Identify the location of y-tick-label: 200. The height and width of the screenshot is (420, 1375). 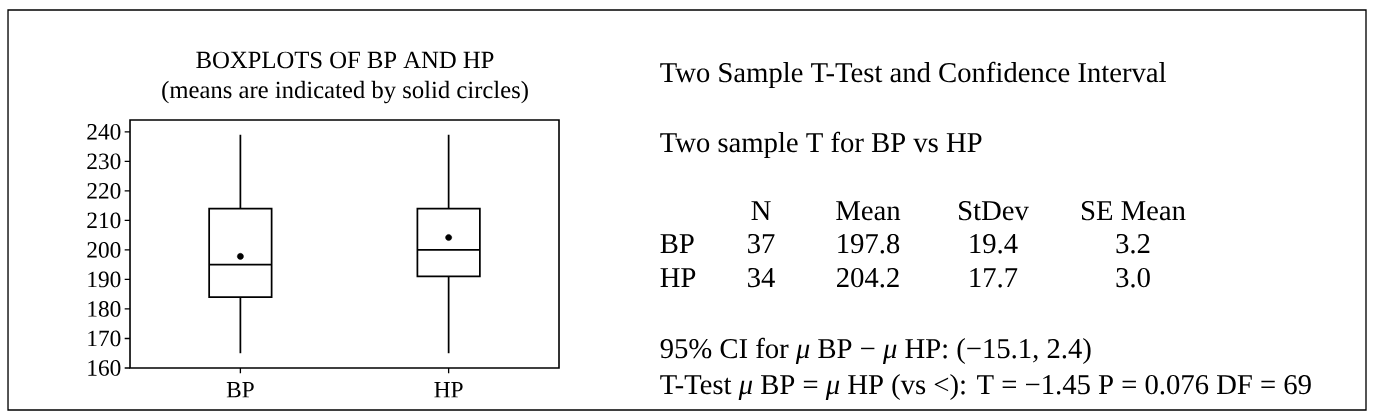
(104, 250).